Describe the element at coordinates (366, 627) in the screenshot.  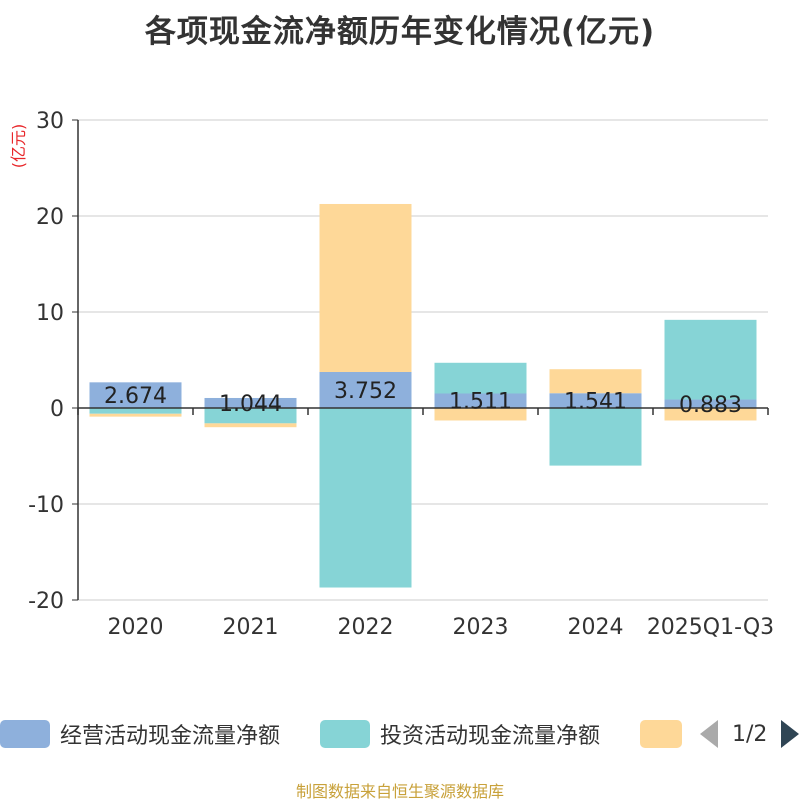
I see `x-tick-label: 2022` at that location.